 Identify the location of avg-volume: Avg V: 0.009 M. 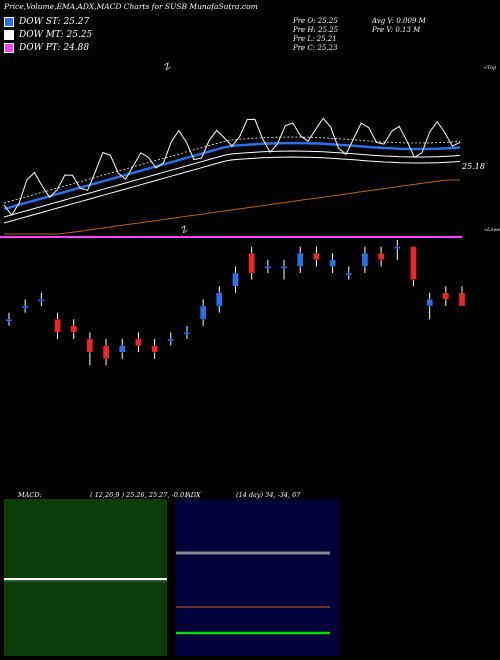
(399, 21).